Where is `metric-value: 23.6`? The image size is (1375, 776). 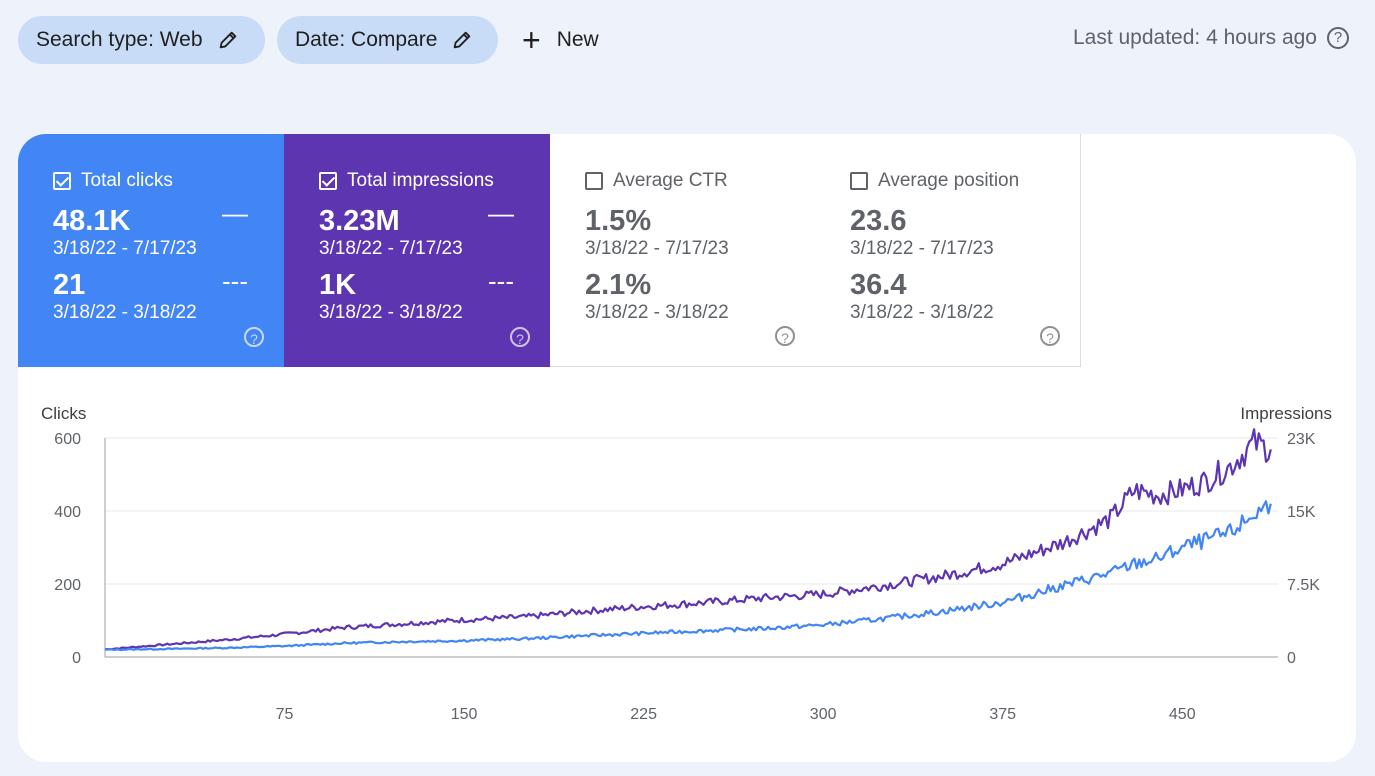 metric-value: 23.6 is located at coordinates (878, 221).